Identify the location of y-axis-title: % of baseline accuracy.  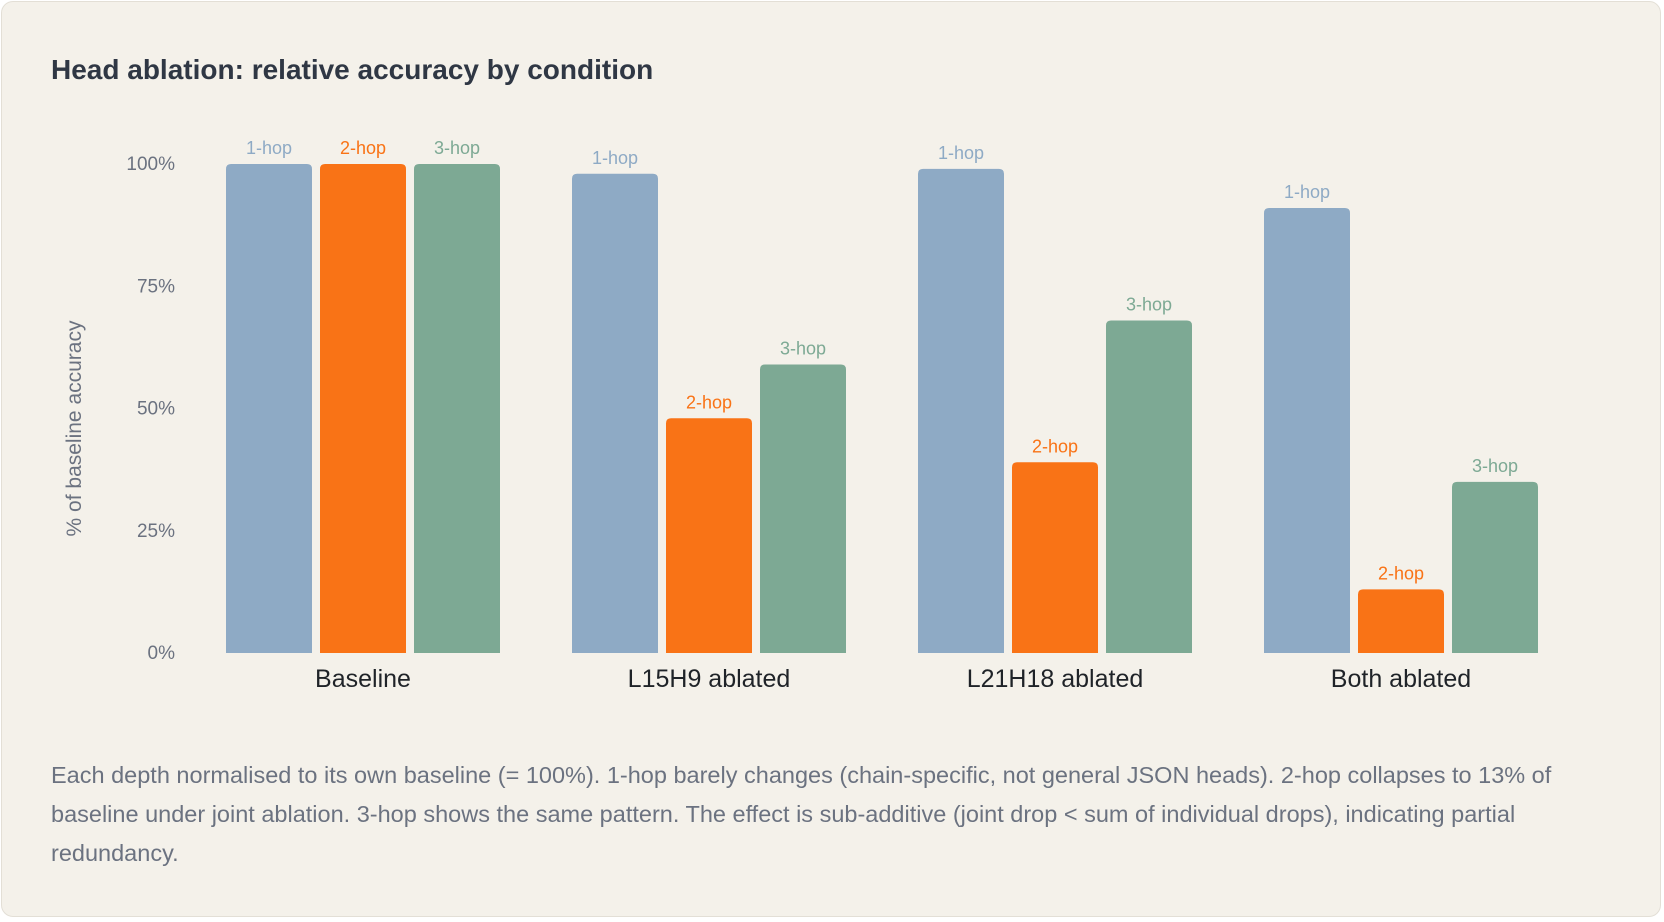
(74, 428).